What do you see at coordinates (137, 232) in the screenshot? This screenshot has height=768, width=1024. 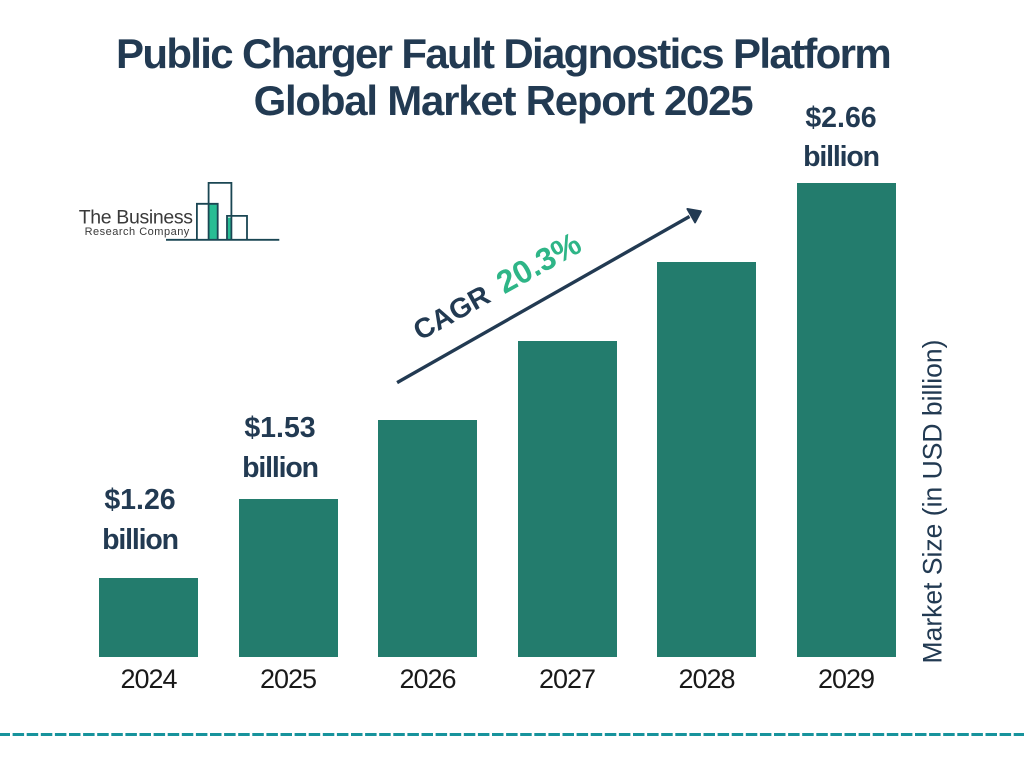 I see `svg-text: Research Company` at bounding box center [137, 232].